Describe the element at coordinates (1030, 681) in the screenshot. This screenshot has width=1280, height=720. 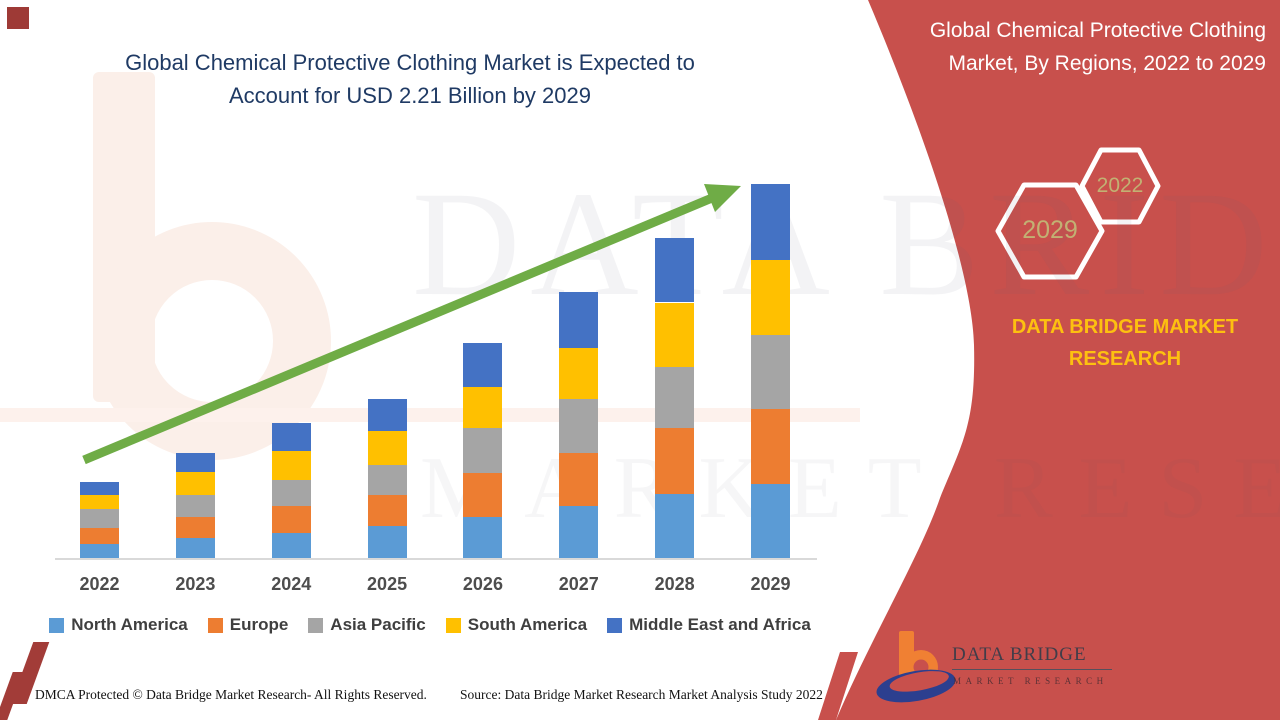
I see `logo-subtitle: MARKET RESEARCH` at that location.